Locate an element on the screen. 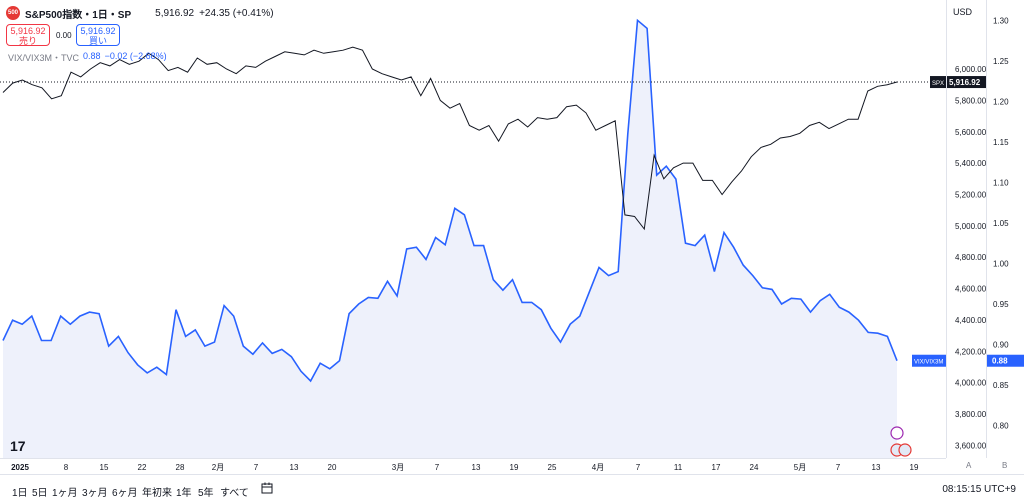  price-tick-label: 5,400.00 is located at coordinates (970, 163).